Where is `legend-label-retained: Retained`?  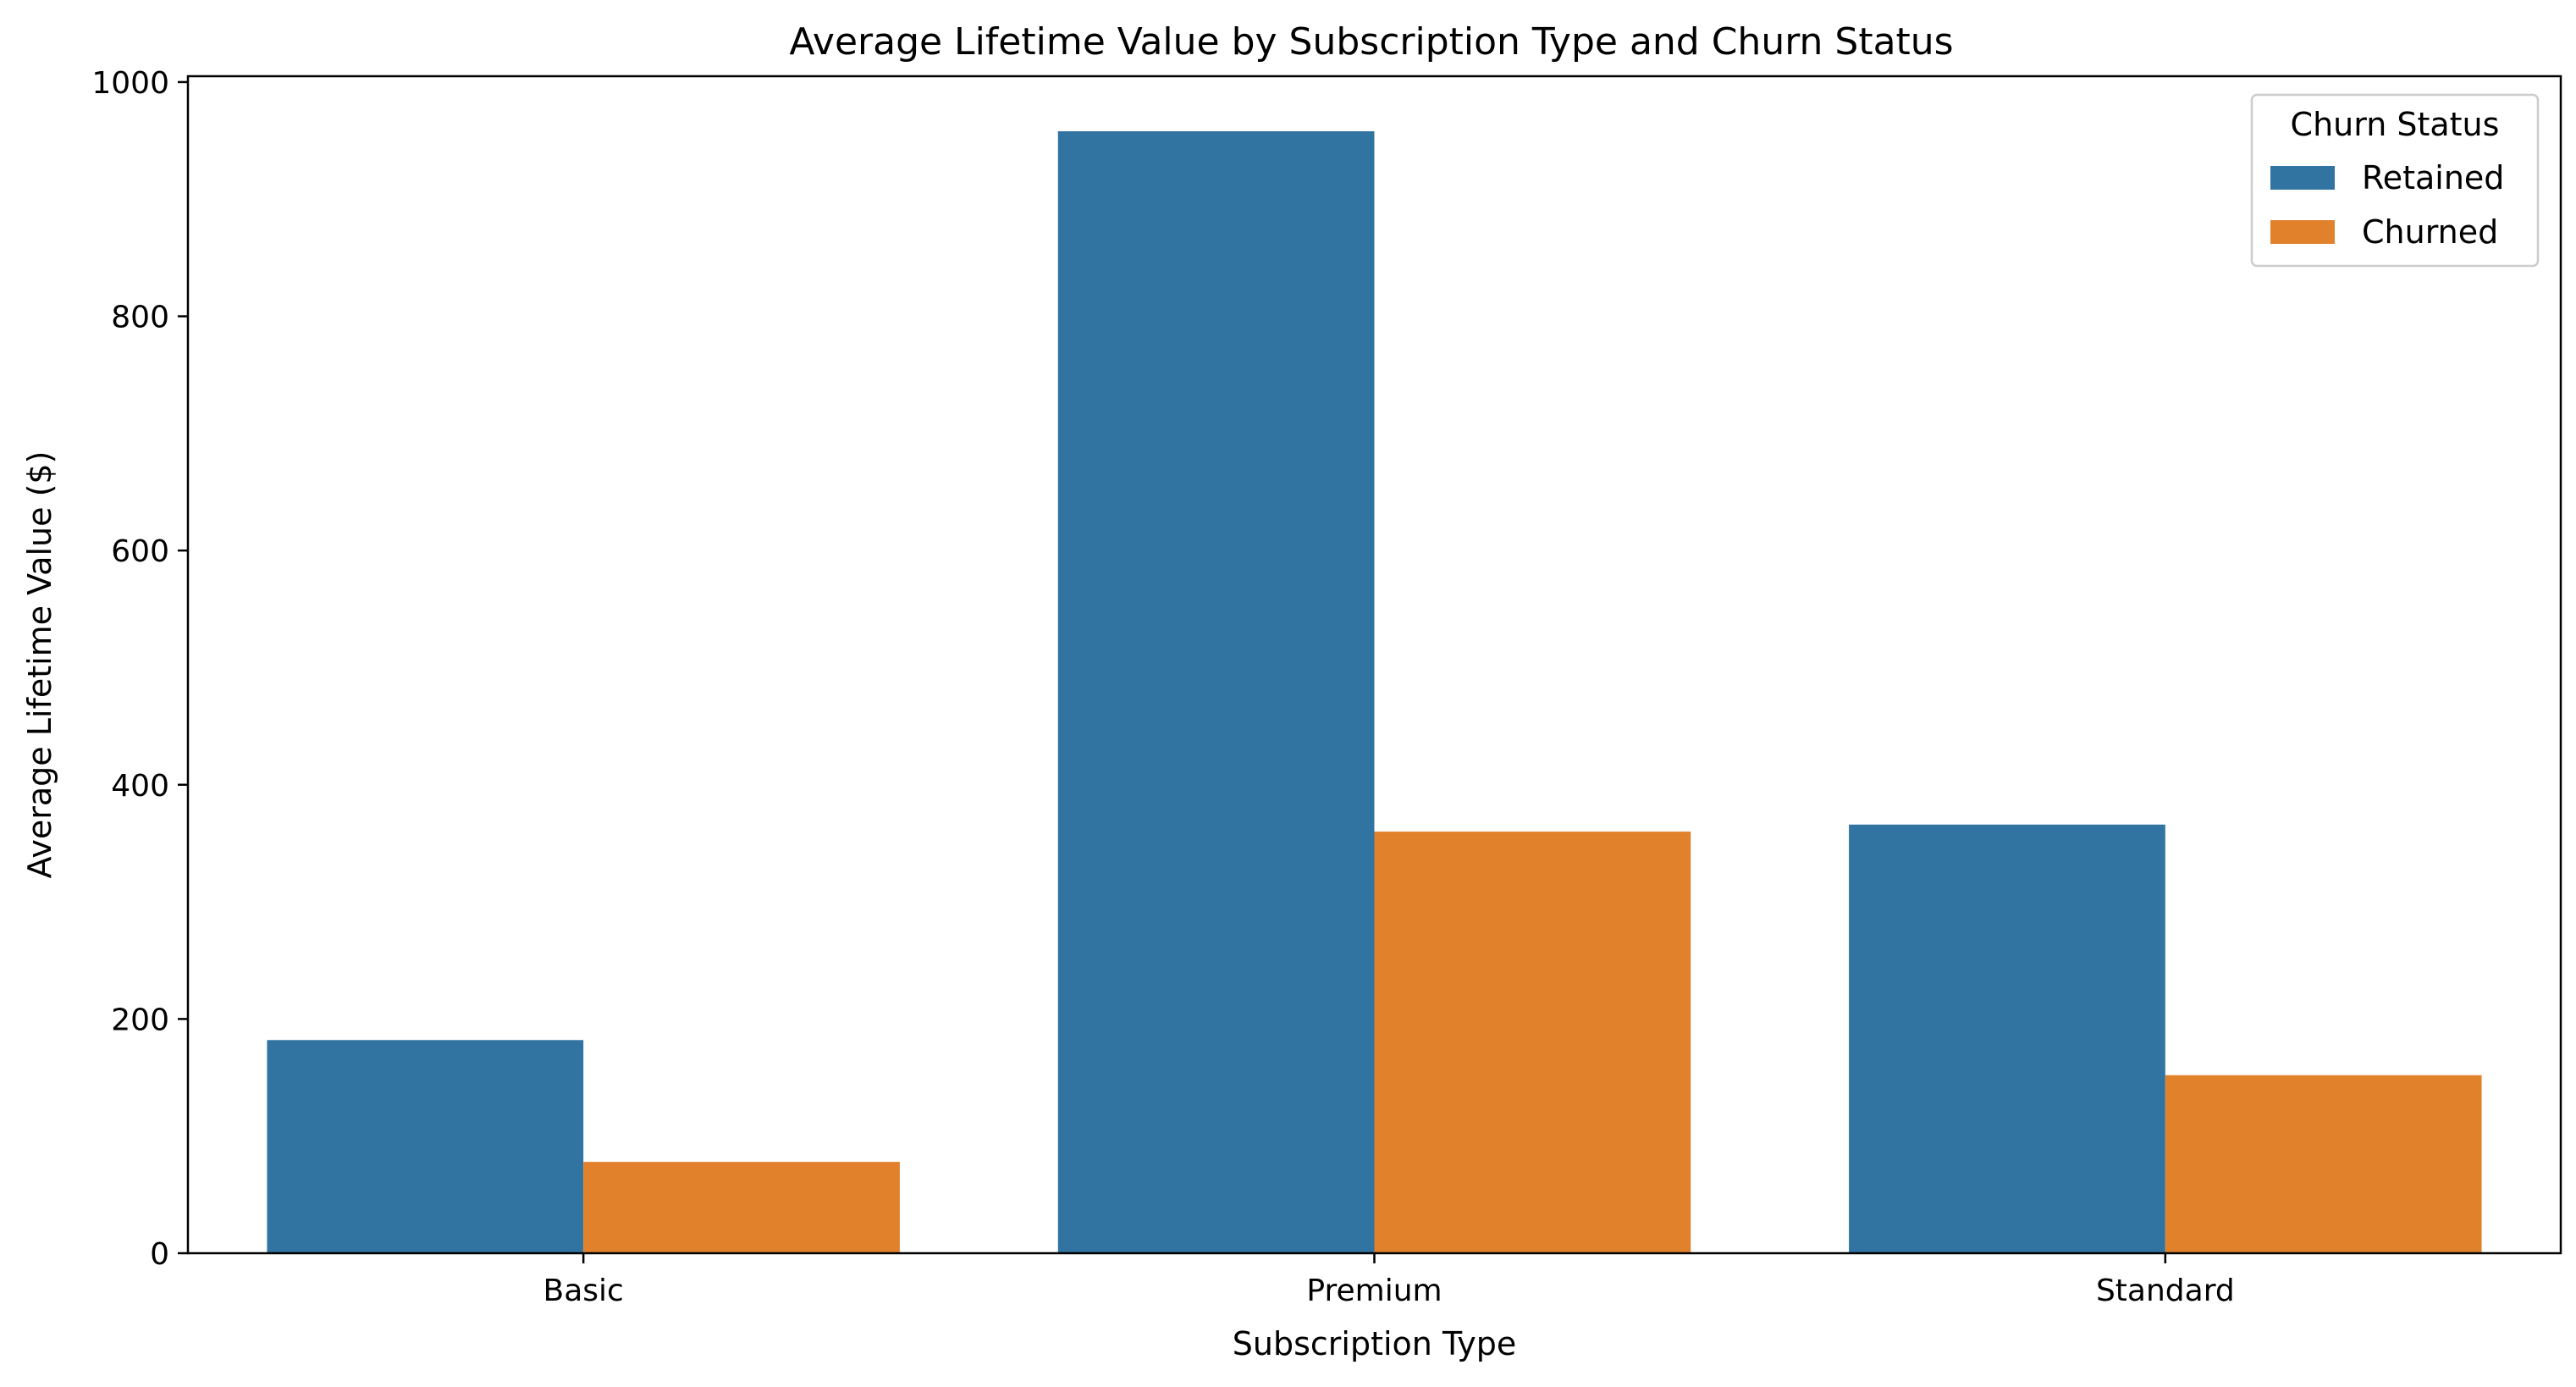 legend-label-retained: Retained is located at coordinates (2433, 177).